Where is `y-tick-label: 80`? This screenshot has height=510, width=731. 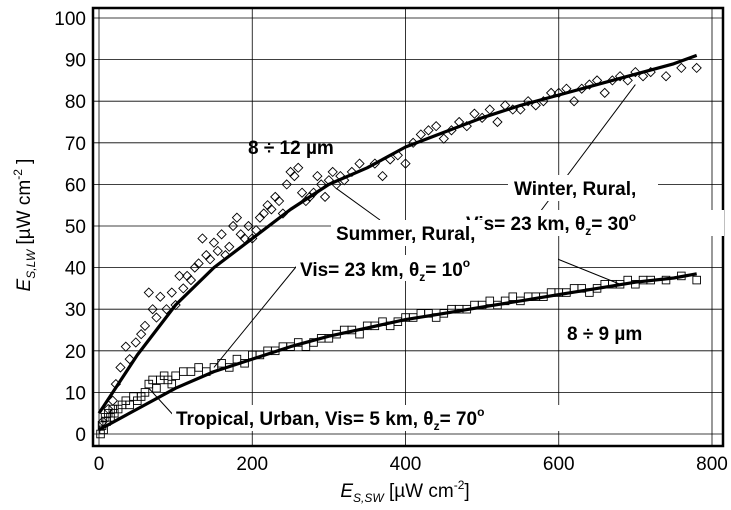
y-tick-label: 80 is located at coordinates (75, 102).